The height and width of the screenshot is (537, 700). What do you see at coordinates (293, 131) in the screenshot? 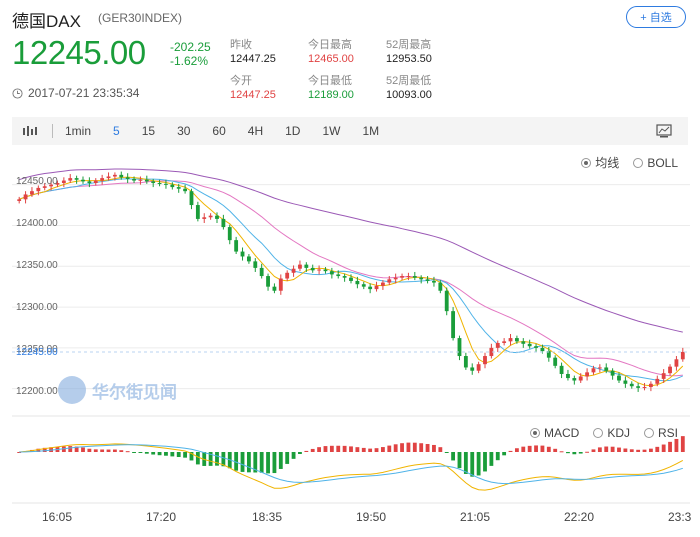
I see `period-1d: 1D` at bounding box center [293, 131].